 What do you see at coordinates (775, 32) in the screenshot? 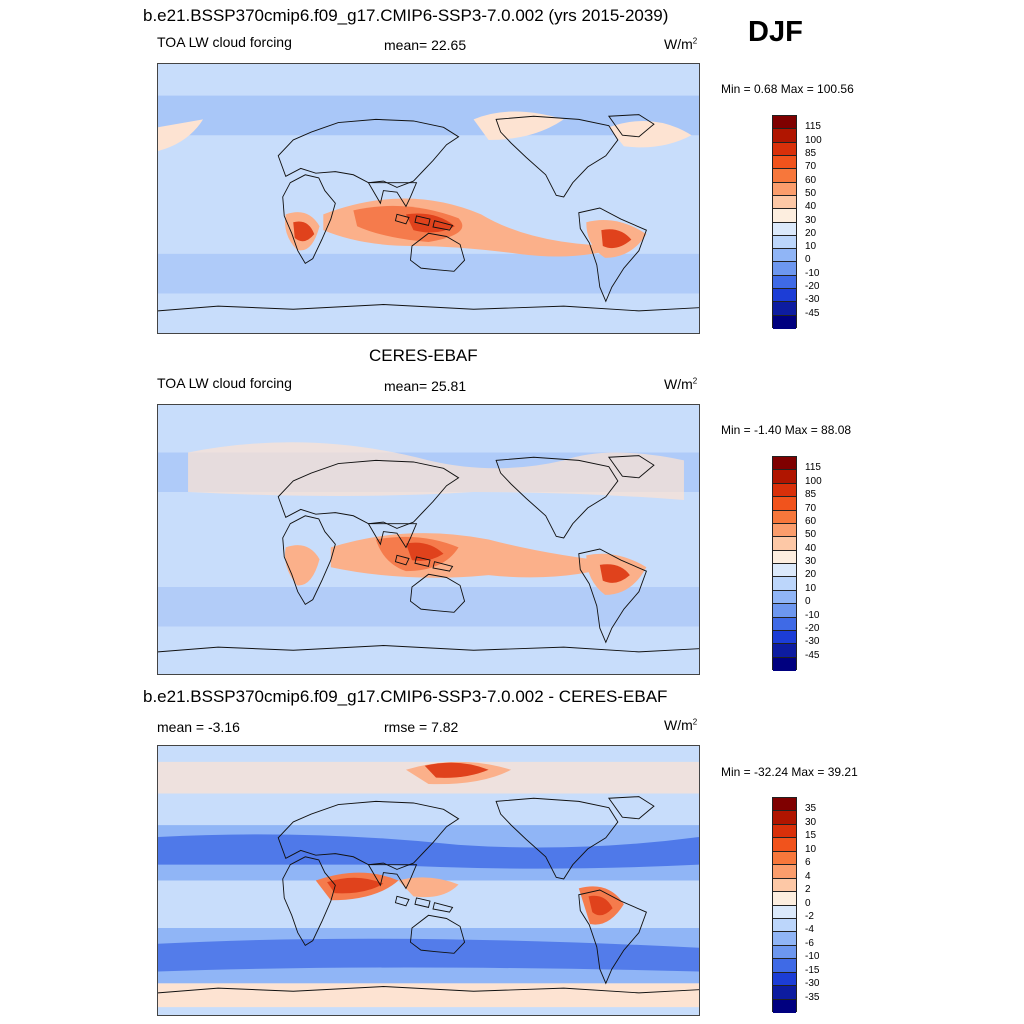
I see `season-label: DJF` at bounding box center [775, 32].